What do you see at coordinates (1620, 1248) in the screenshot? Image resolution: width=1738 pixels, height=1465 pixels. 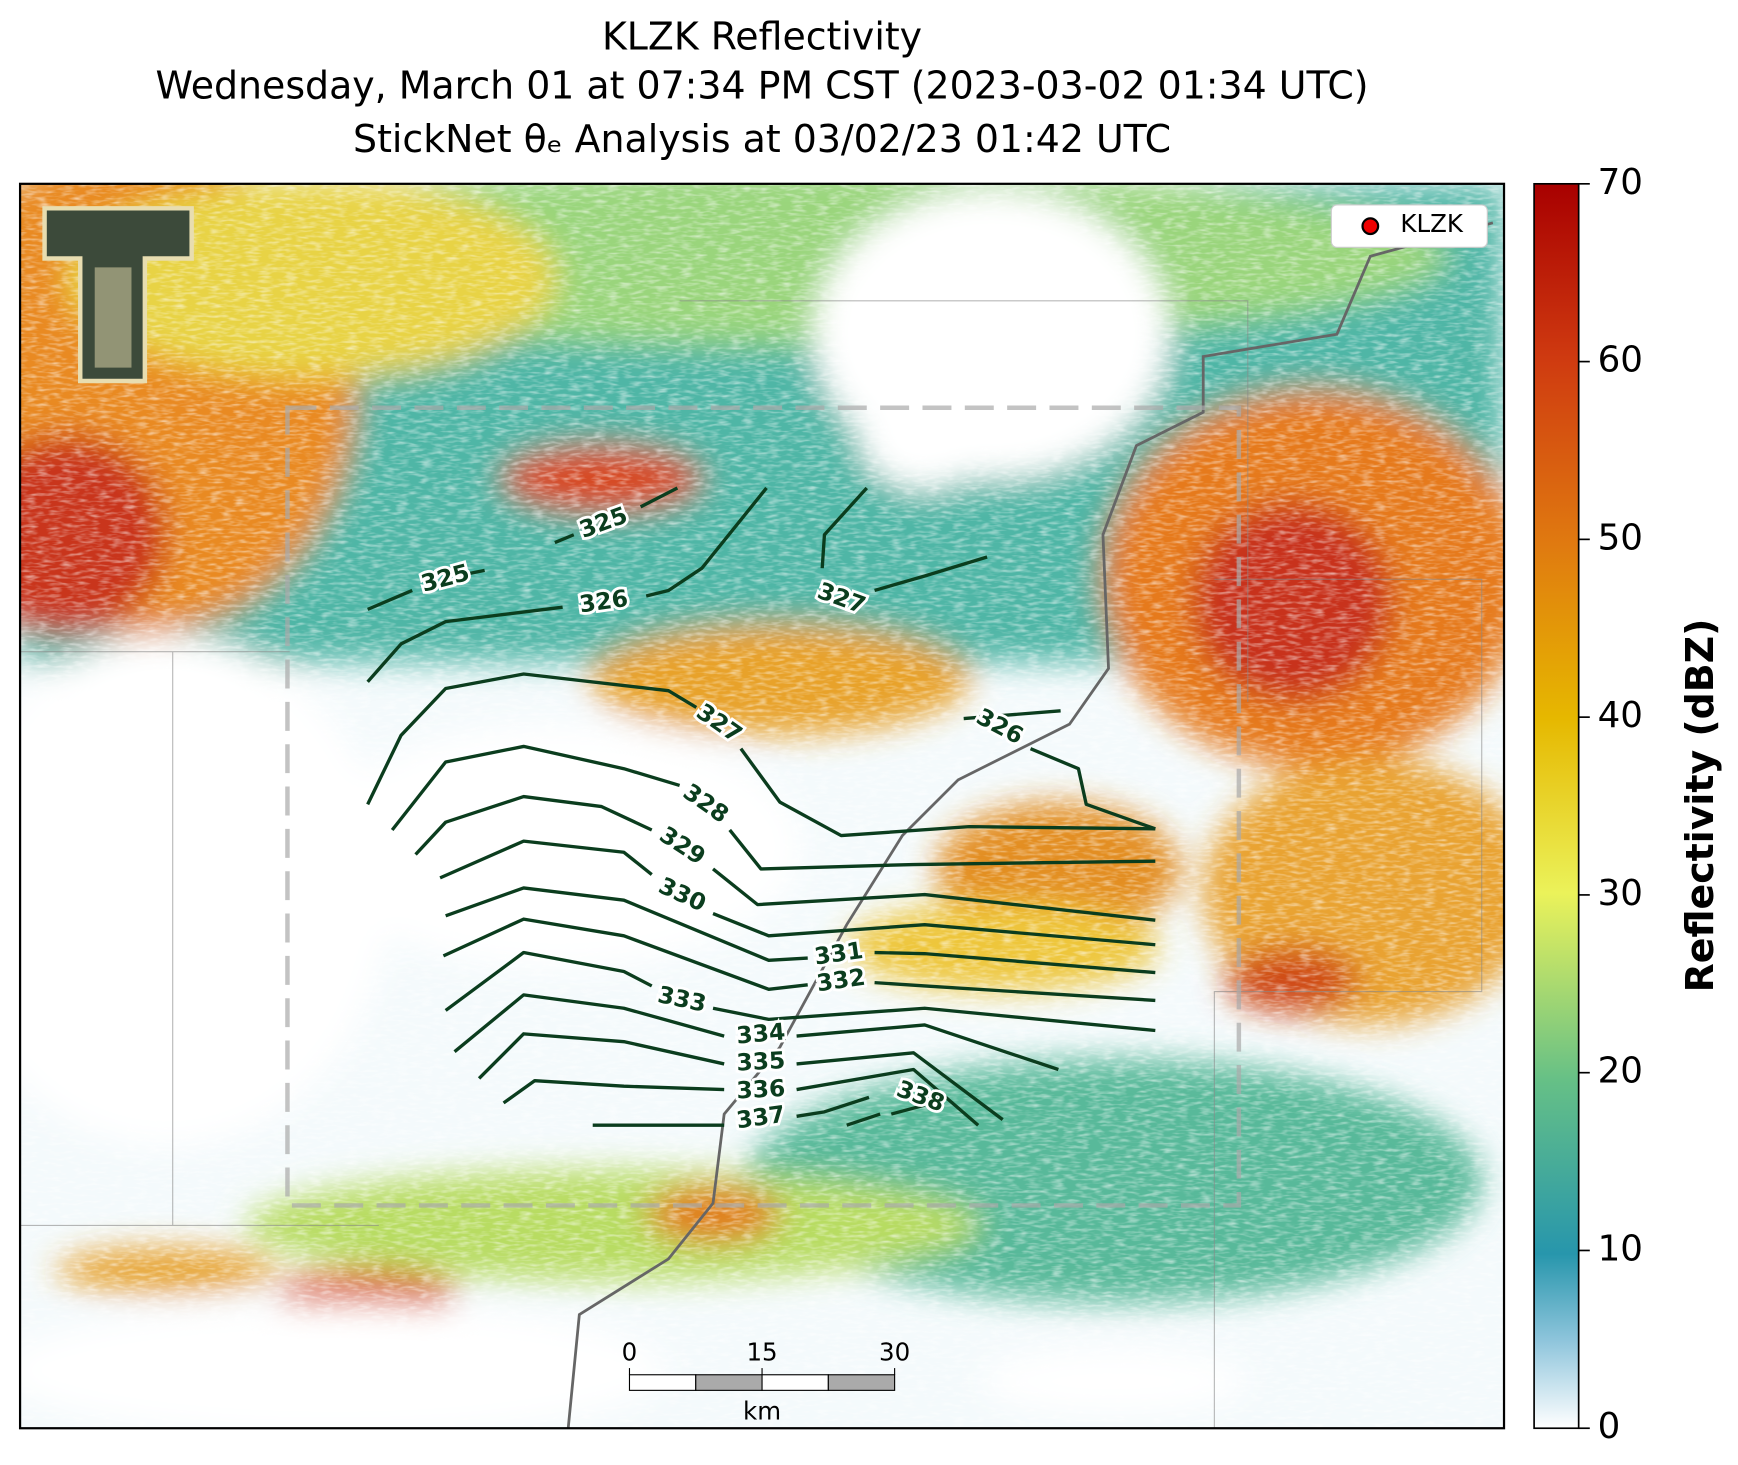 I see `colorbar-tick-label: 10` at bounding box center [1620, 1248].